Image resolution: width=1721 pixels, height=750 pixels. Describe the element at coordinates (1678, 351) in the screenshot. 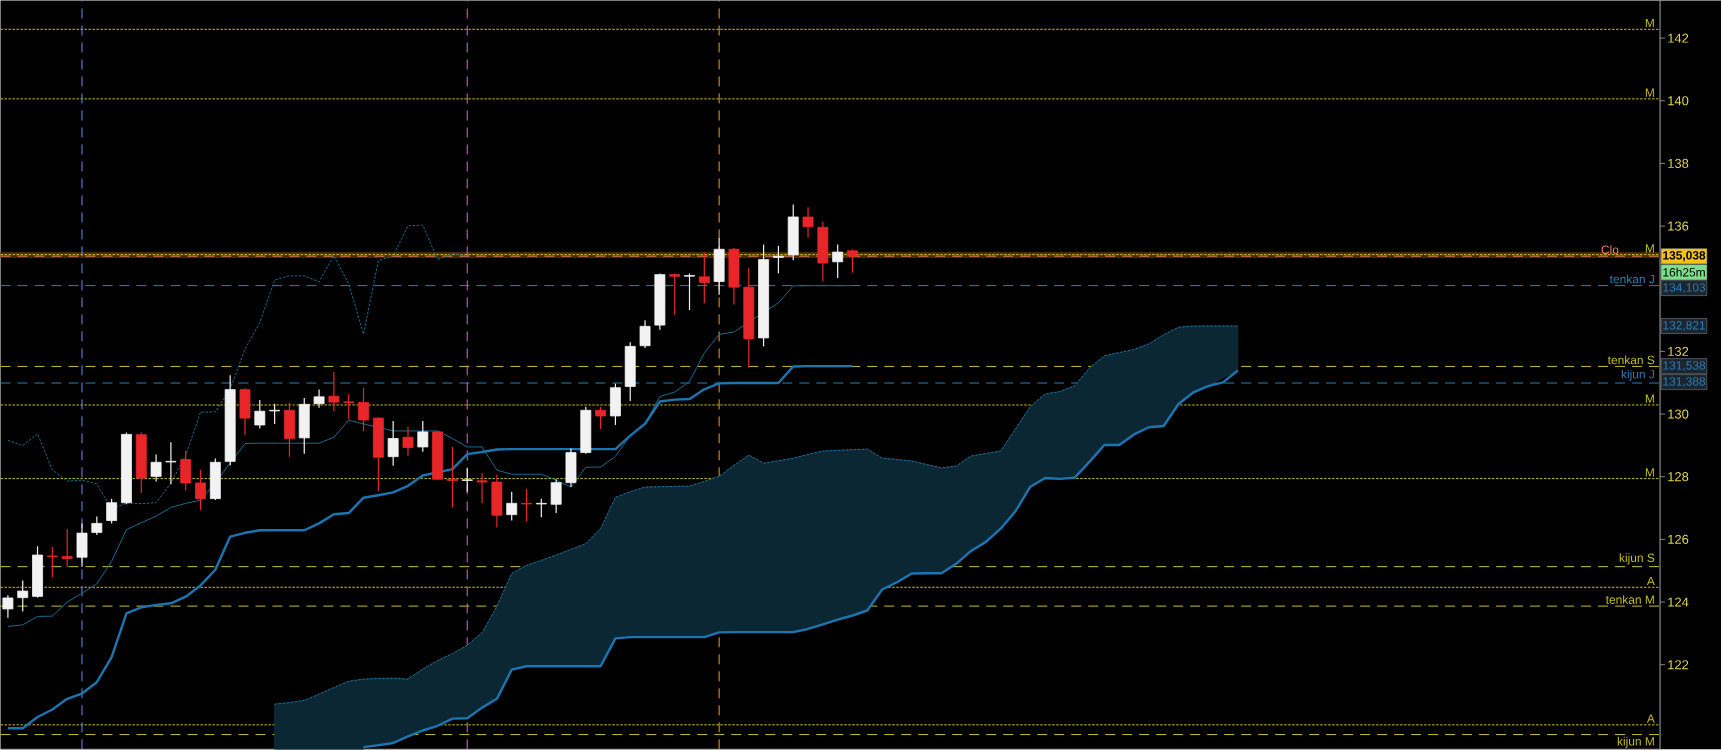

I see `y-tick-label: 132` at that location.